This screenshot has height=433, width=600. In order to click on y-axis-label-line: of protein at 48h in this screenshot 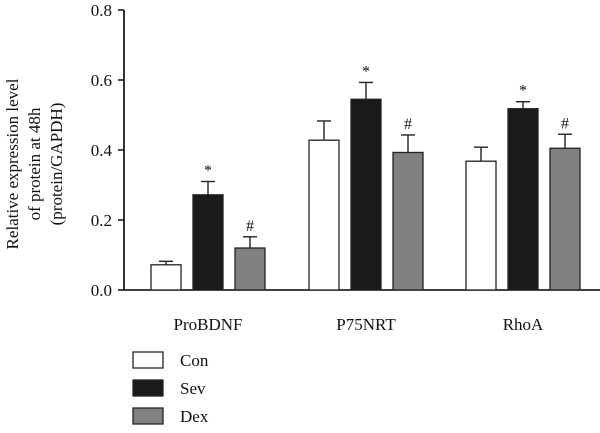, I will do `click(34, 163)`.